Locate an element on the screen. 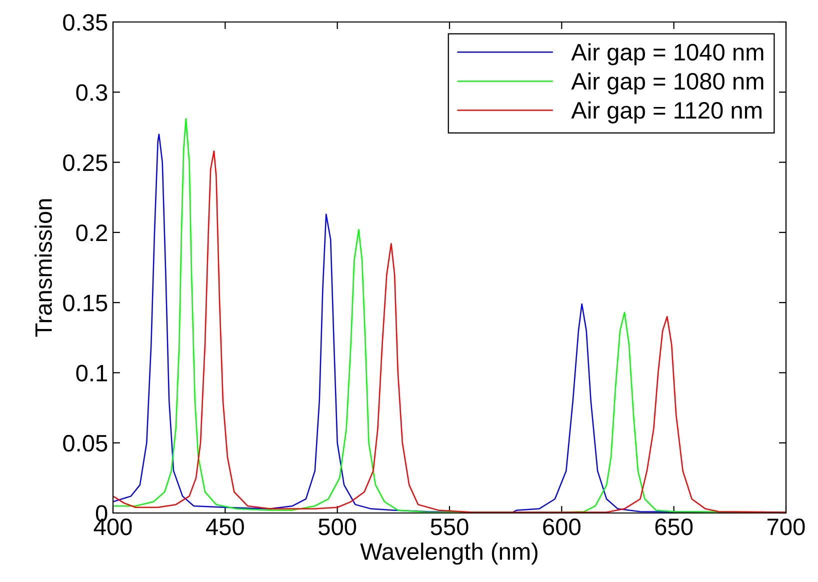  y-tick-label: 0.2 is located at coordinates (91, 233).